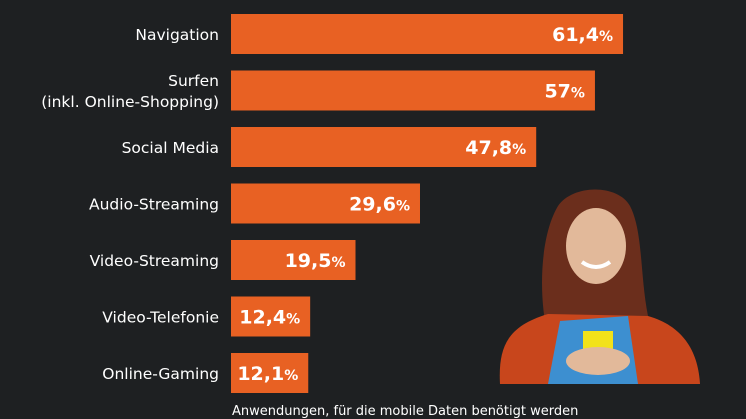  I want to click on value-label: 12,1%, so click(267, 374).